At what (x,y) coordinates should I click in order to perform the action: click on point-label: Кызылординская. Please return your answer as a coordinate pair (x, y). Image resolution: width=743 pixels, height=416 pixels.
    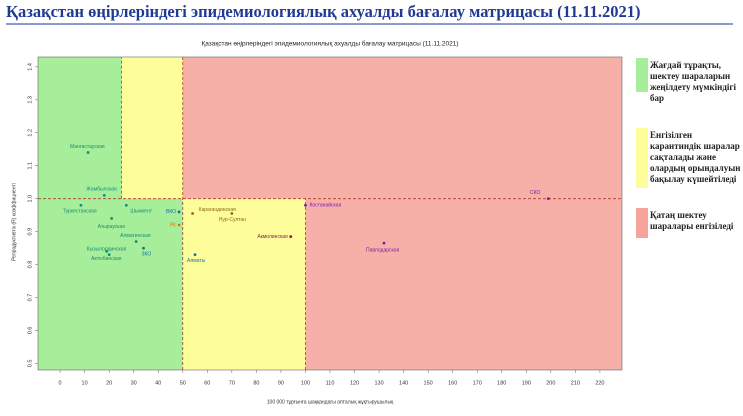
    Looking at the image, I should click on (107, 250).